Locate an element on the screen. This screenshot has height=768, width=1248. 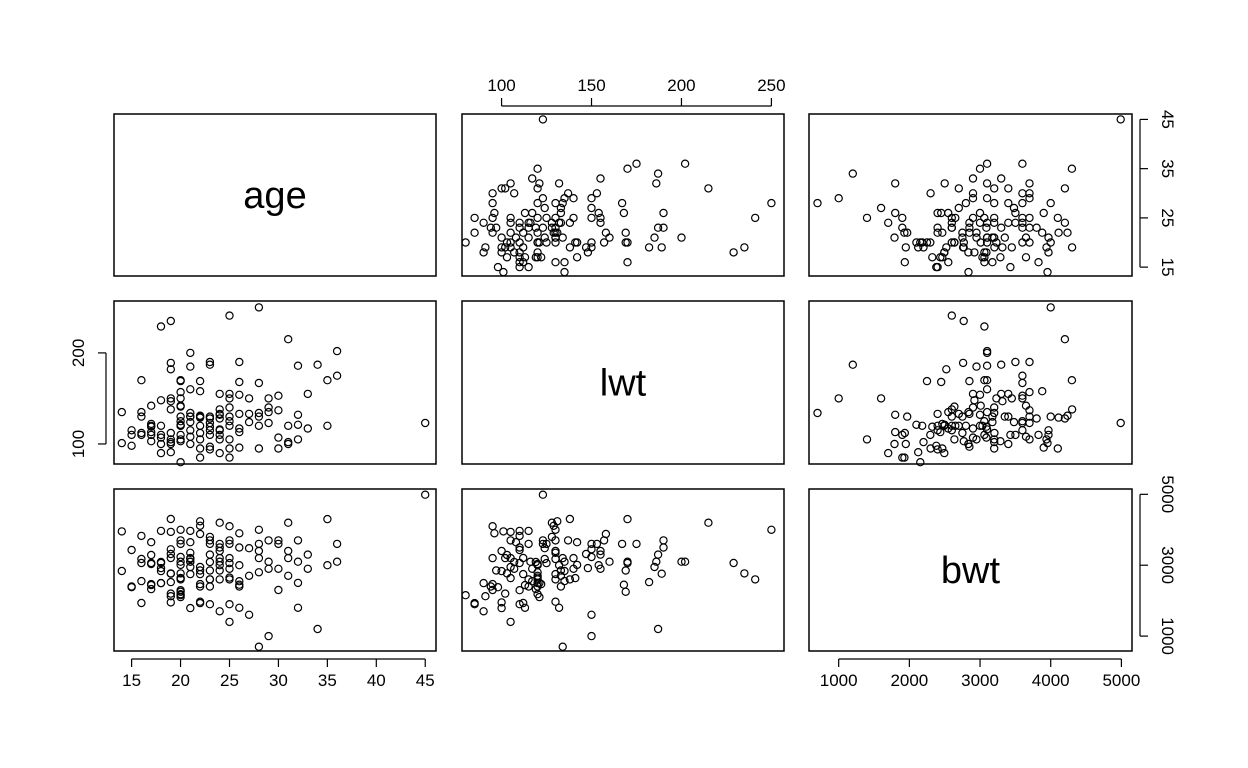
bottom-axis-age-tick-label-20: 20 is located at coordinates (180, 680).